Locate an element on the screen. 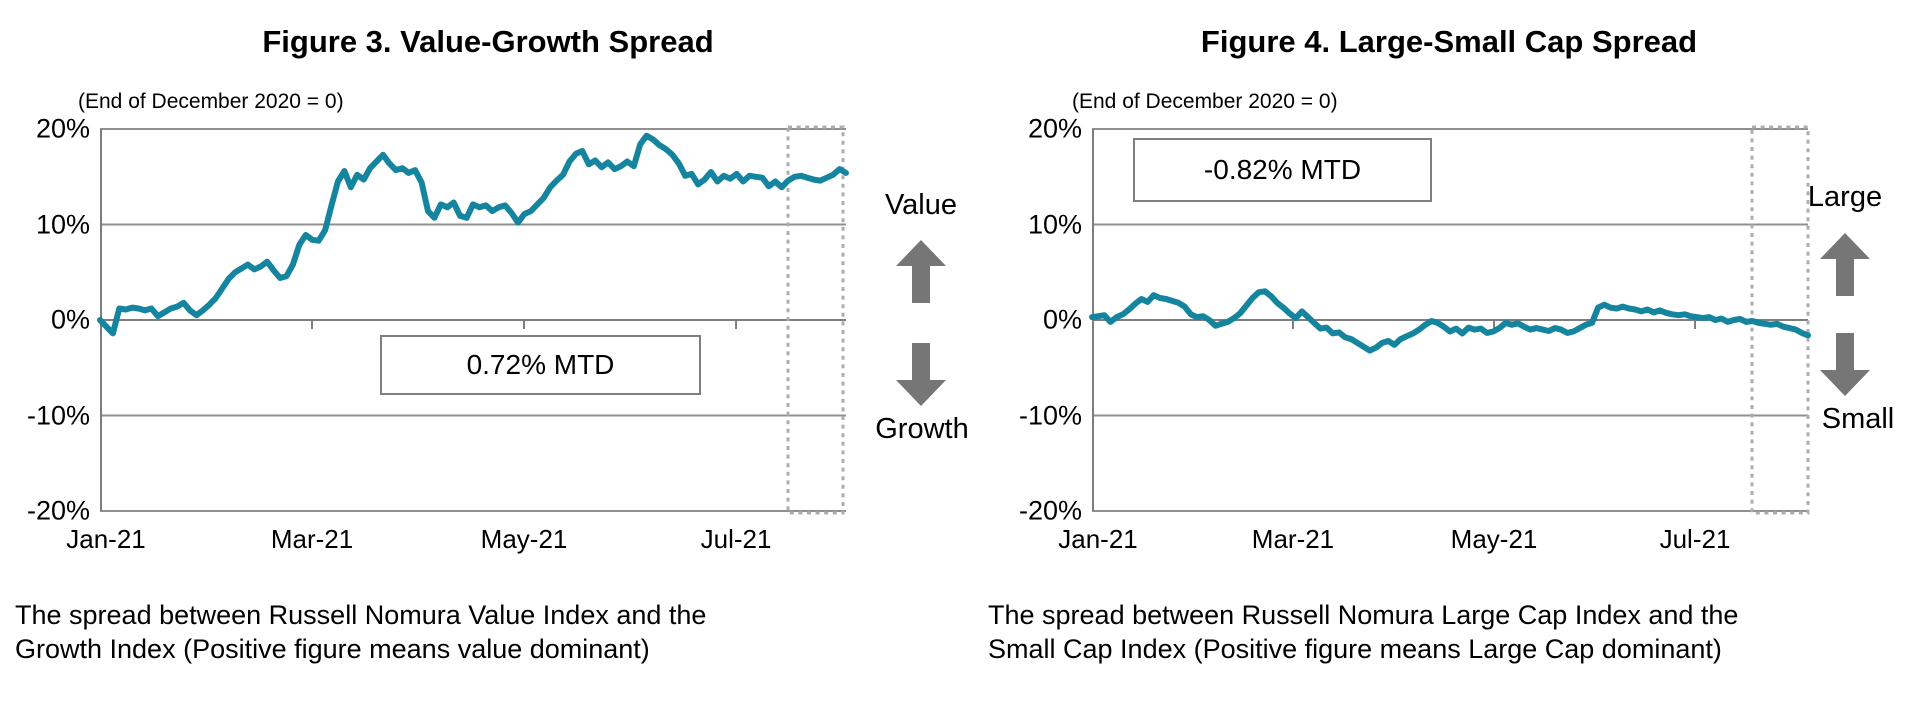 This screenshot has height=706, width=1920. large-side-label: Large is located at coordinates (1845, 197).